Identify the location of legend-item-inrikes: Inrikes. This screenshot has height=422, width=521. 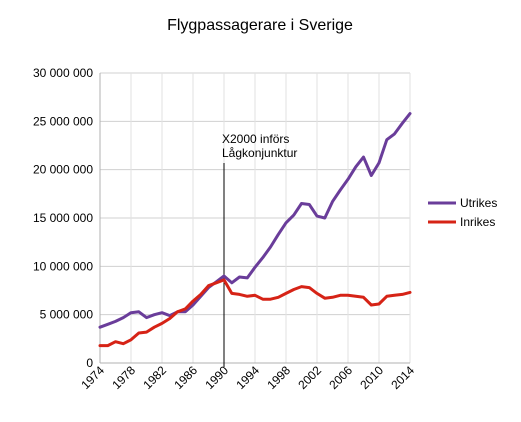
(461, 222).